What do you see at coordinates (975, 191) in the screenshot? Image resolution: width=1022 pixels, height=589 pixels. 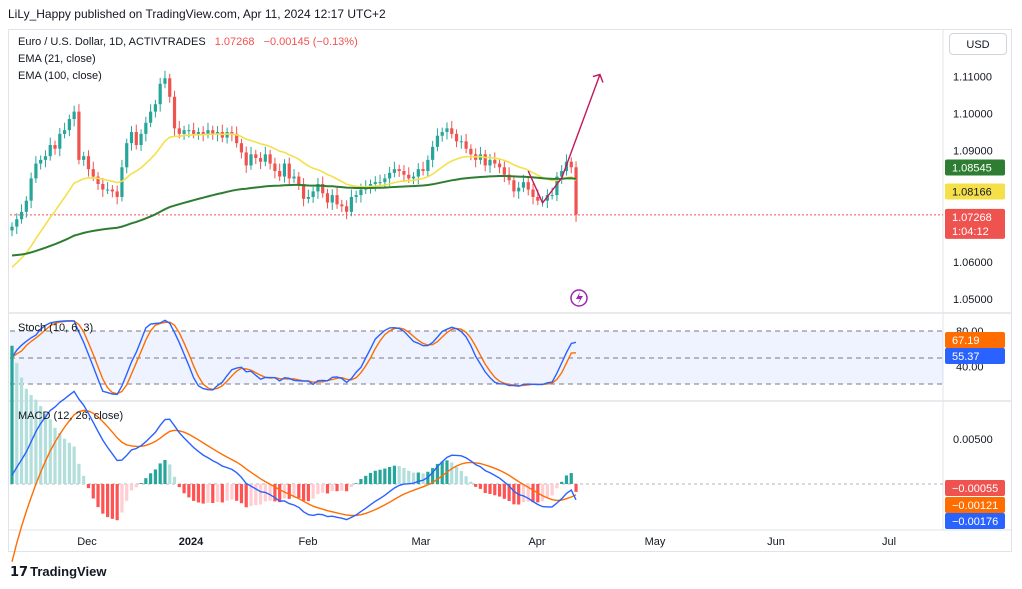 I see `ema21-price-badge: 1.08166` at bounding box center [975, 191].